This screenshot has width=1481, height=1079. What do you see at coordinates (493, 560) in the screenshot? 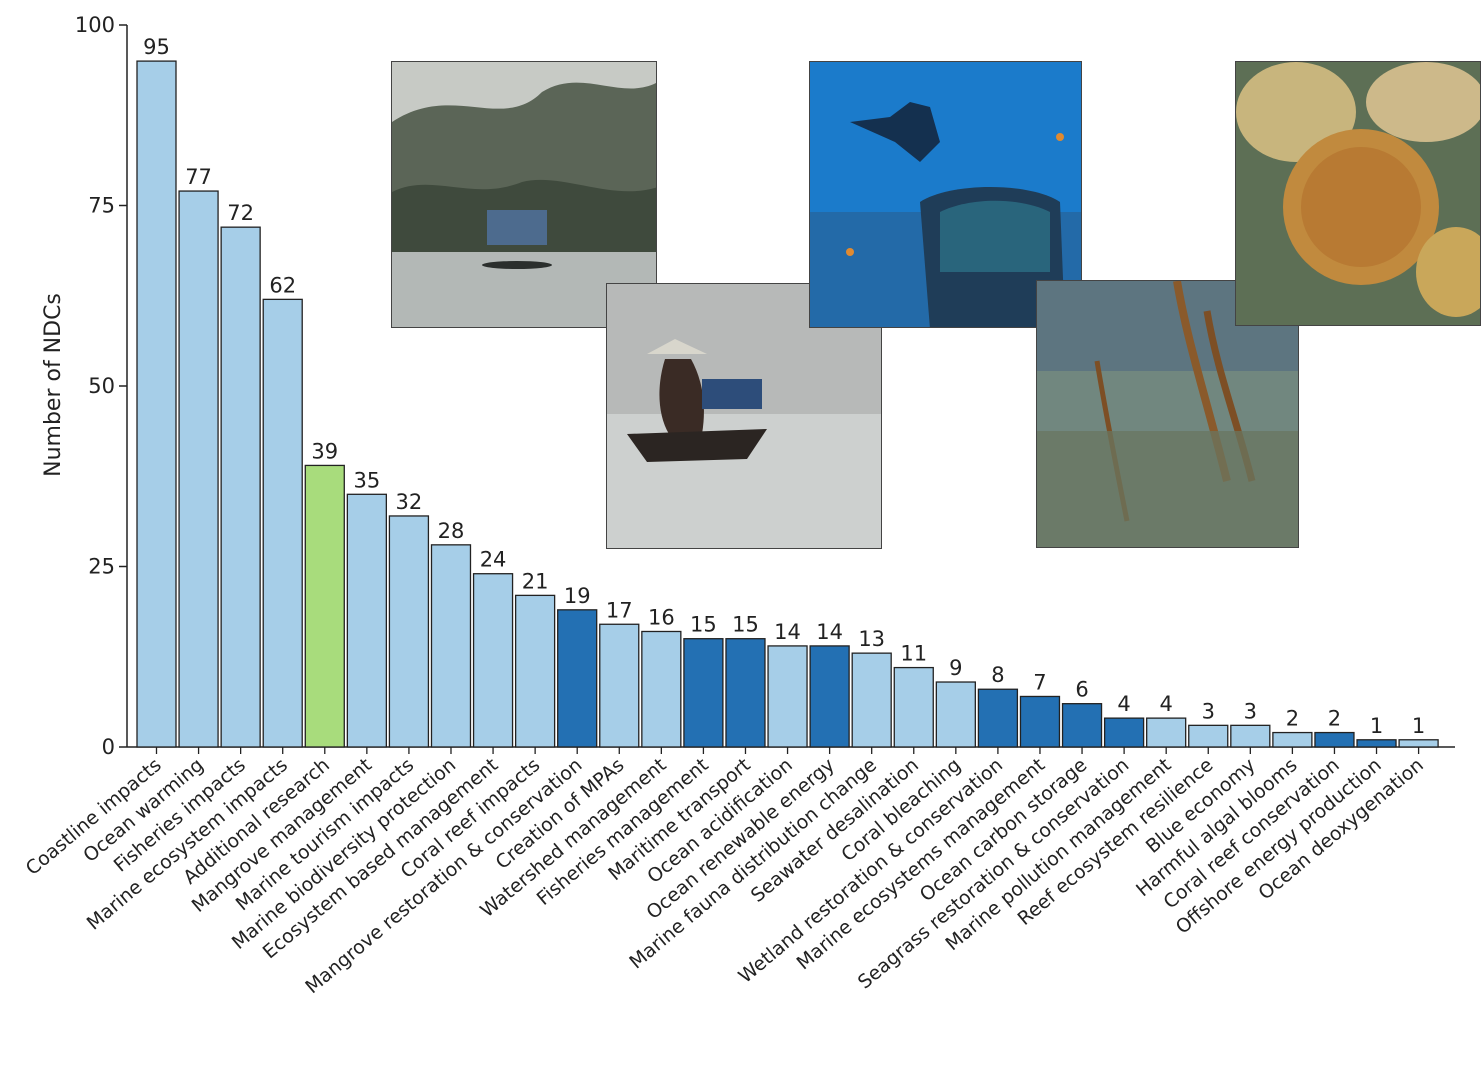
I see `data-label: 24` at bounding box center [493, 560].